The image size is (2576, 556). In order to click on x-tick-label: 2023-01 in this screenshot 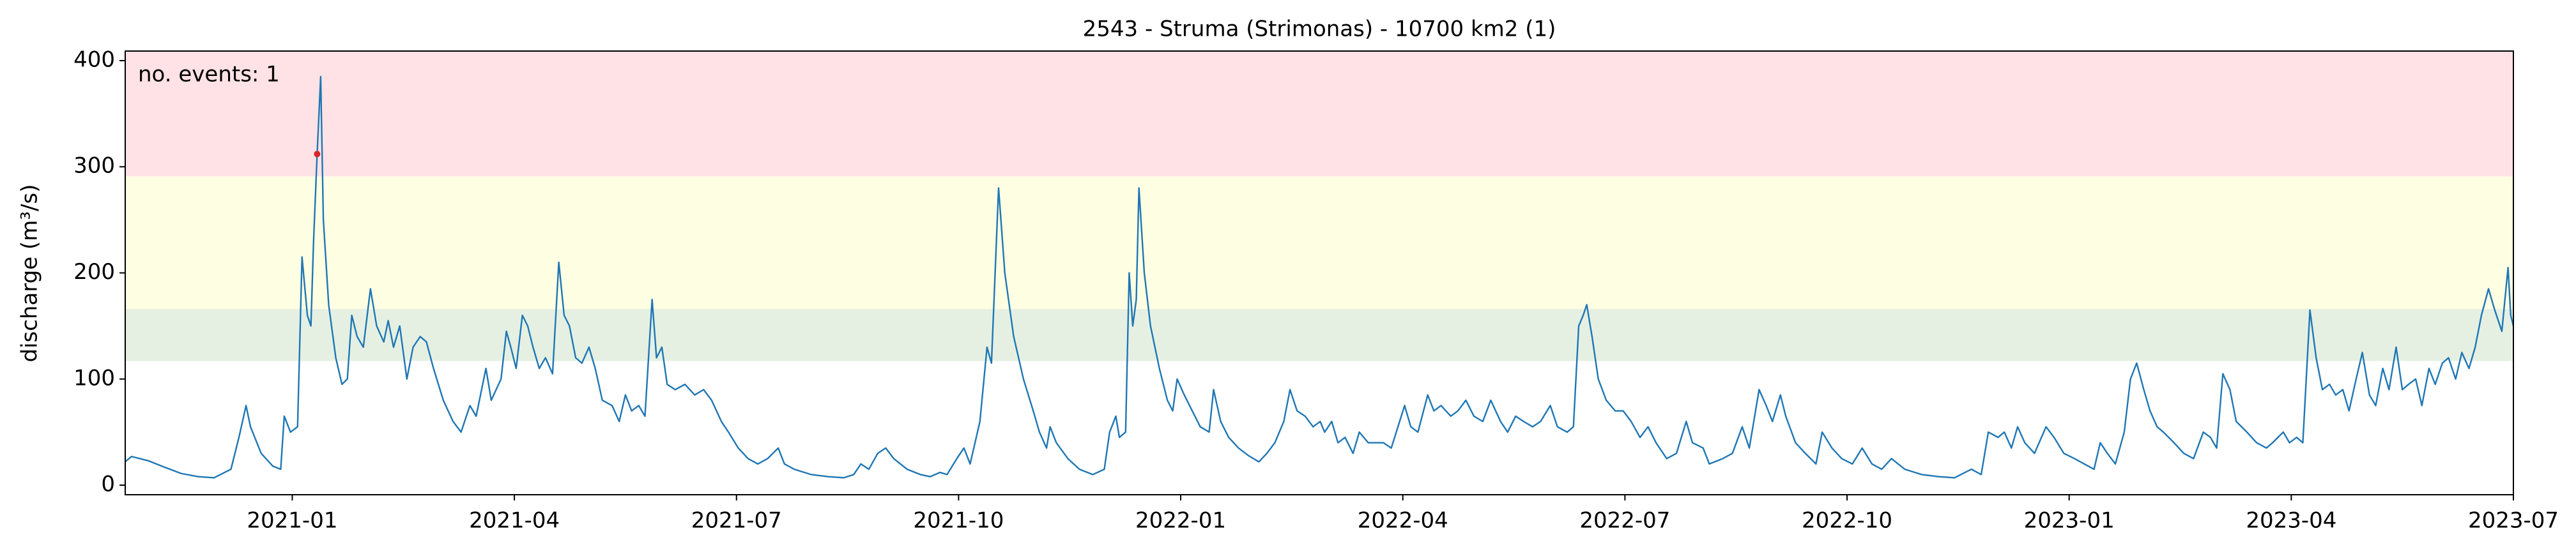, I will do `click(2069, 521)`.